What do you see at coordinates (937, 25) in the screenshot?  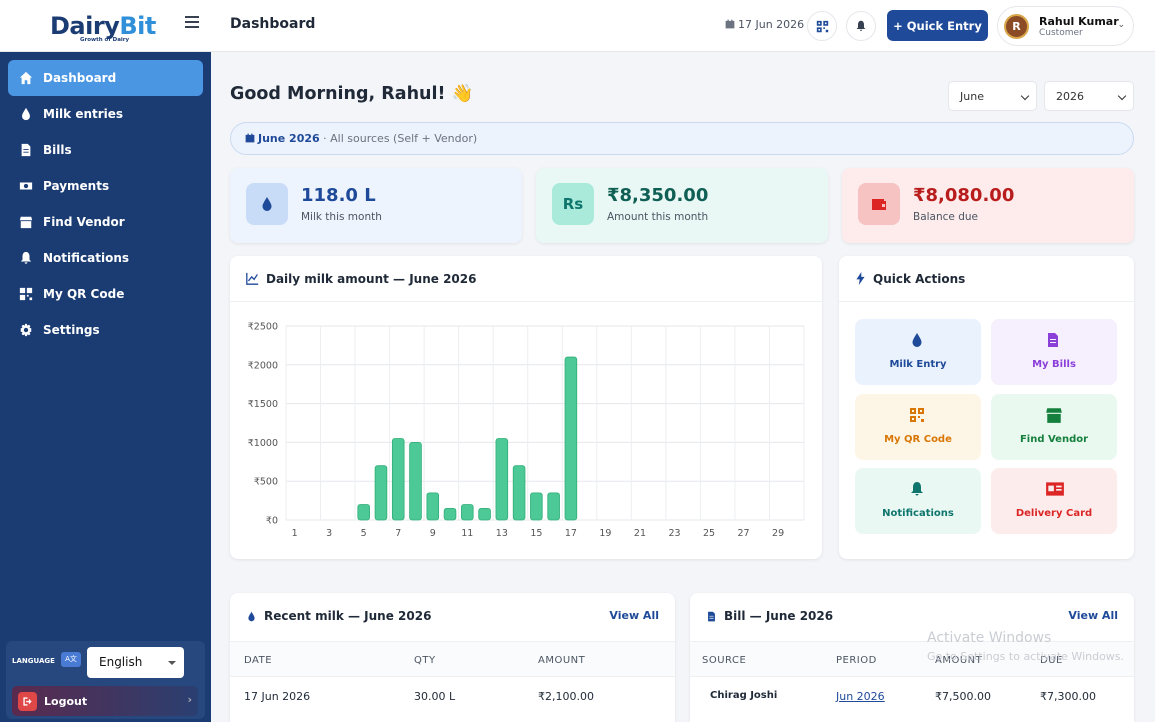 I see `quick-entry-button: + Quick Entry` at bounding box center [937, 25].